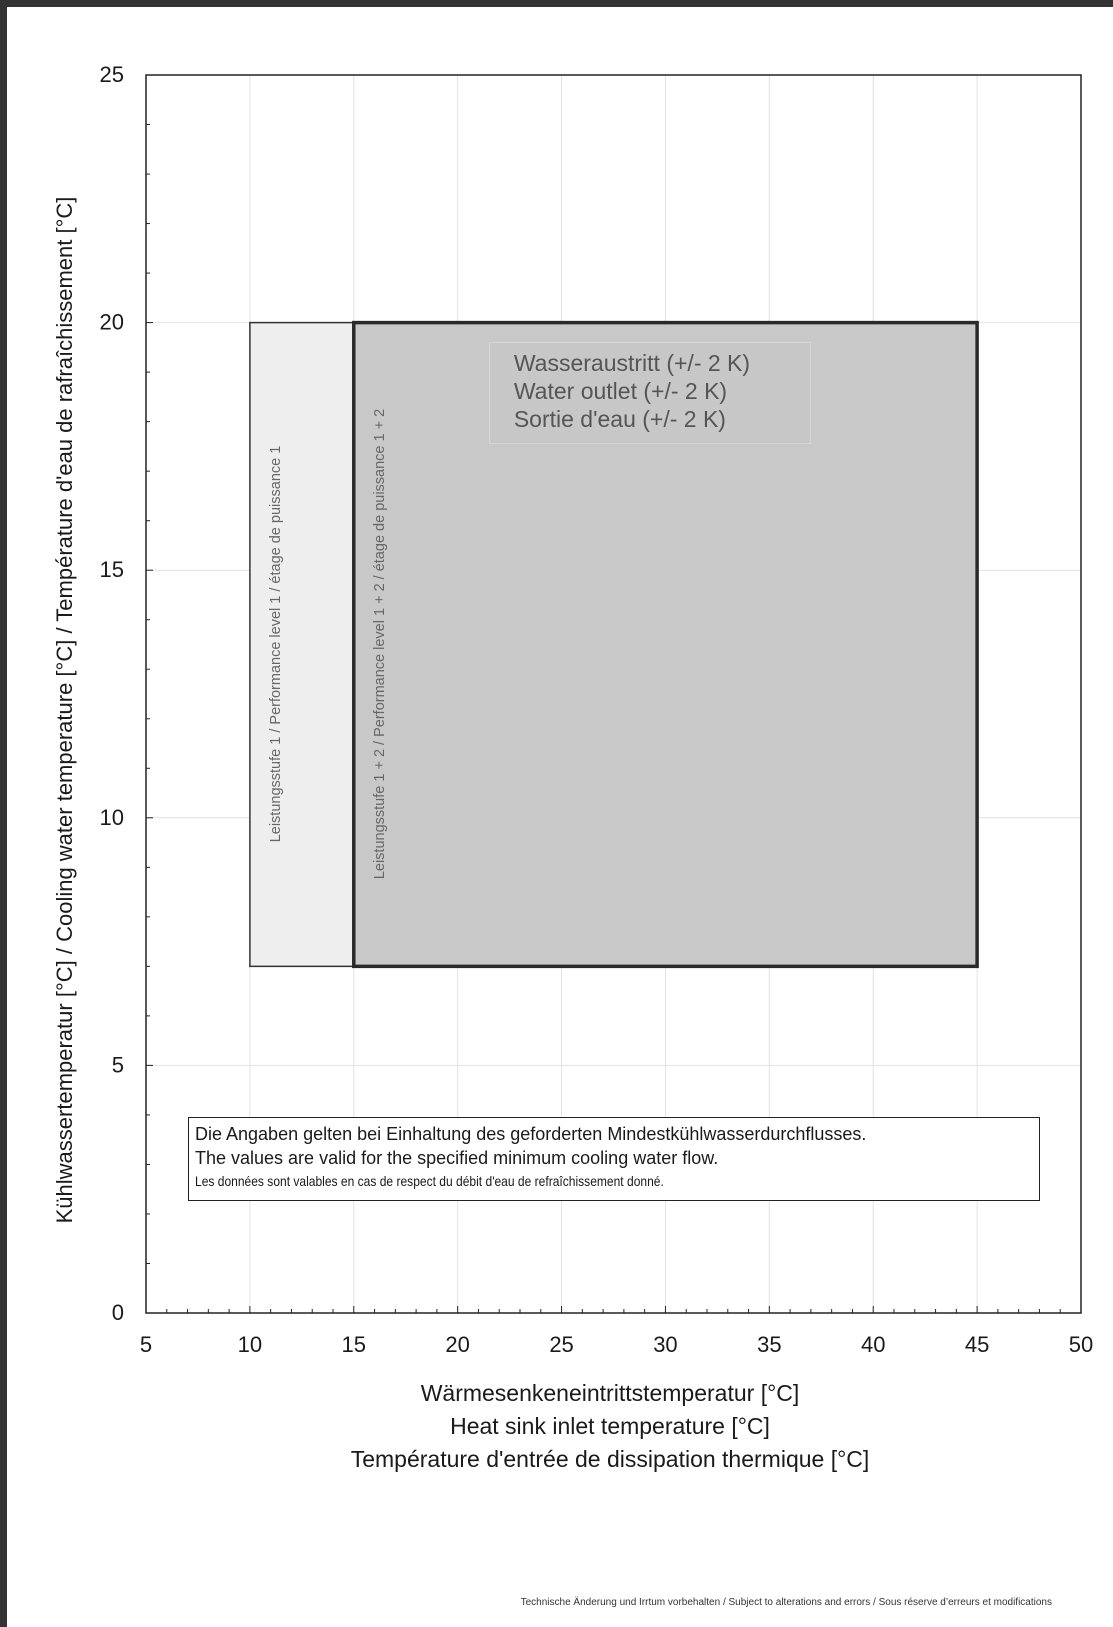 The image size is (1113, 1627). What do you see at coordinates (146, 1344) in the screenshot?
I see `x-tick-label: 5` at bounding box center [146, 1344].